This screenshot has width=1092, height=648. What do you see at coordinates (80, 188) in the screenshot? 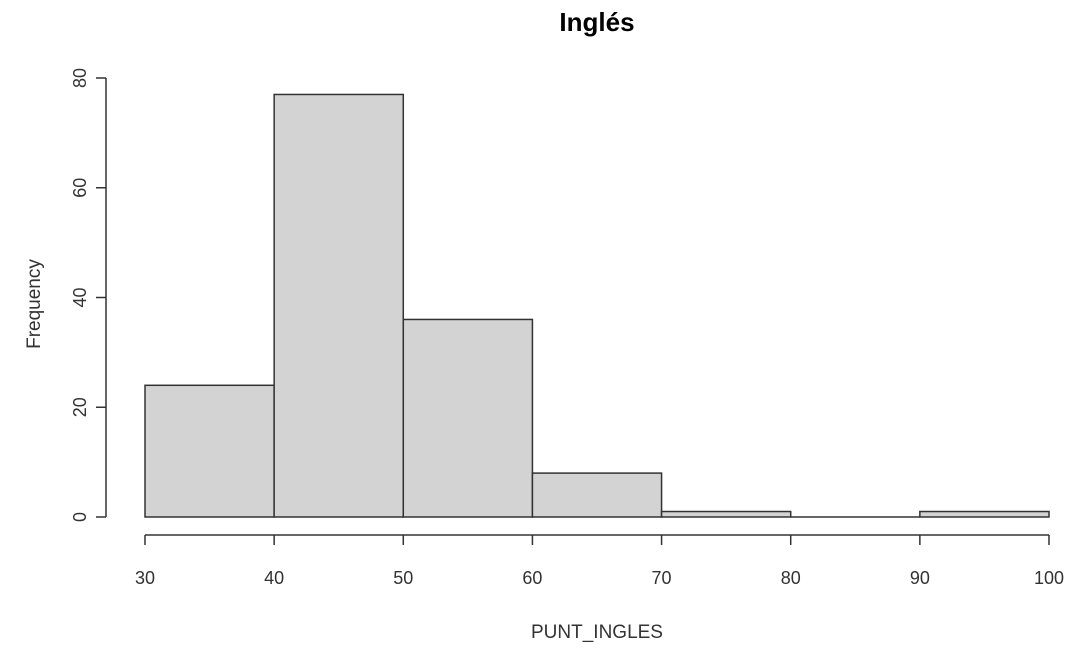
I see `y-tick-label: 60` at bounding box center [80, 188].